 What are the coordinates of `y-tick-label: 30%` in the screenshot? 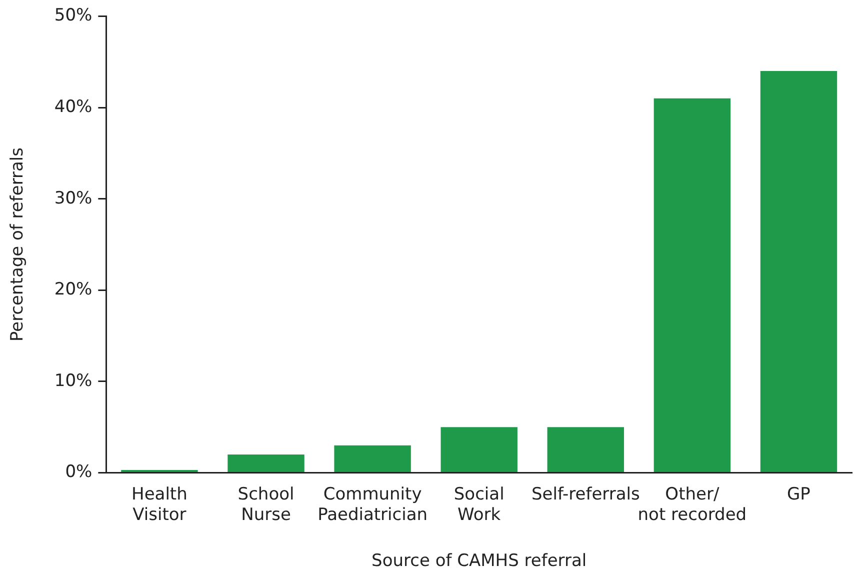 It's located at (73, 198).